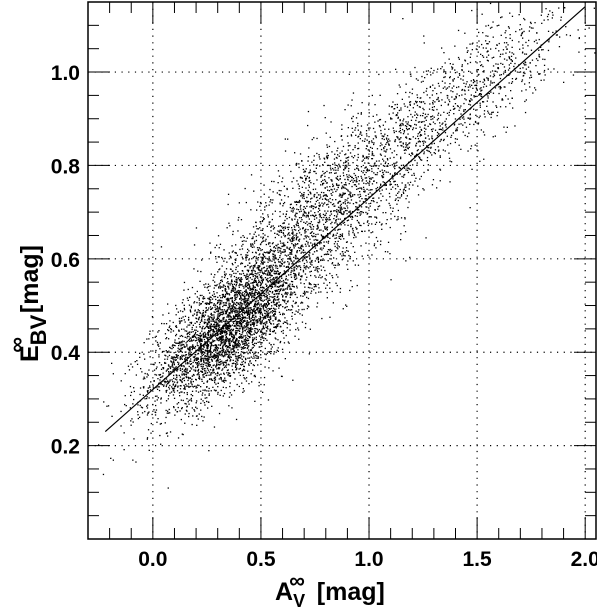 The width and height of the screenshot is (597, 609). I want to click on data-point-1997, so click(234, 351).